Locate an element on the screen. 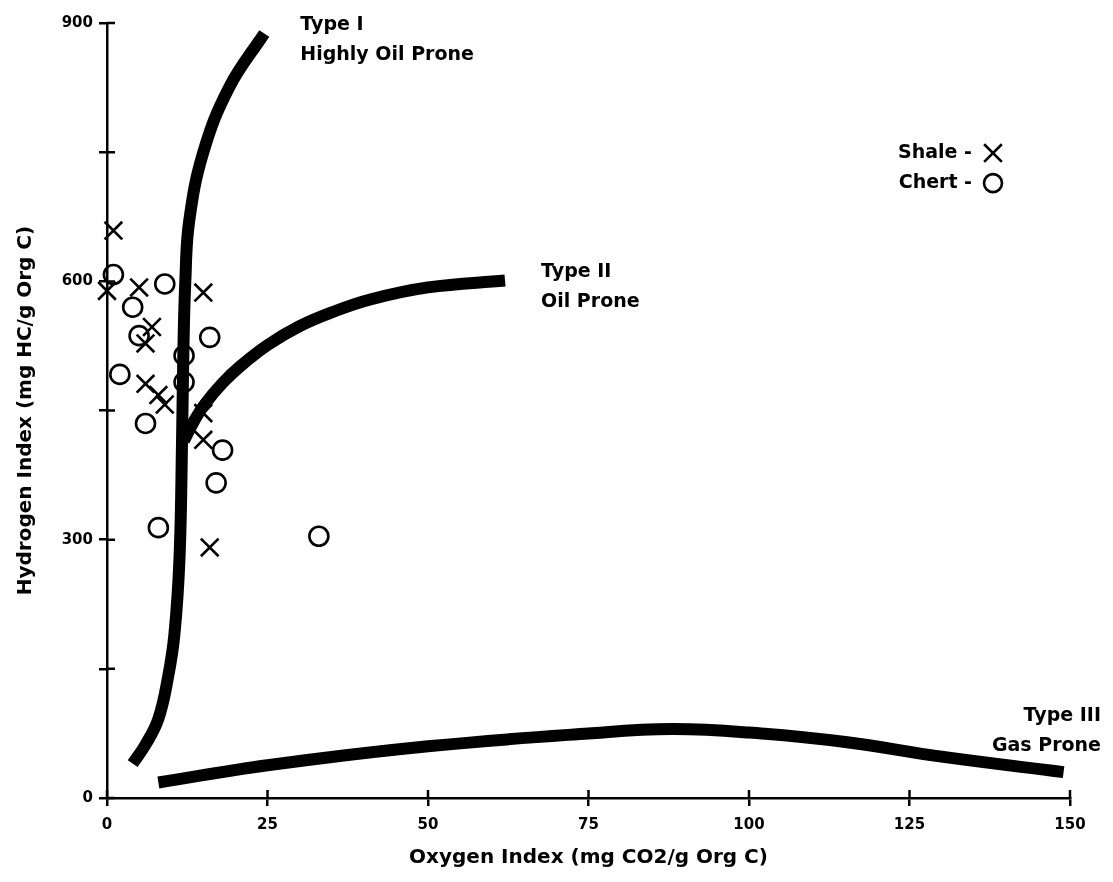 This screenshot has width=1113, height=882. legend-label: Chert - is located at coordinates (935, 181).